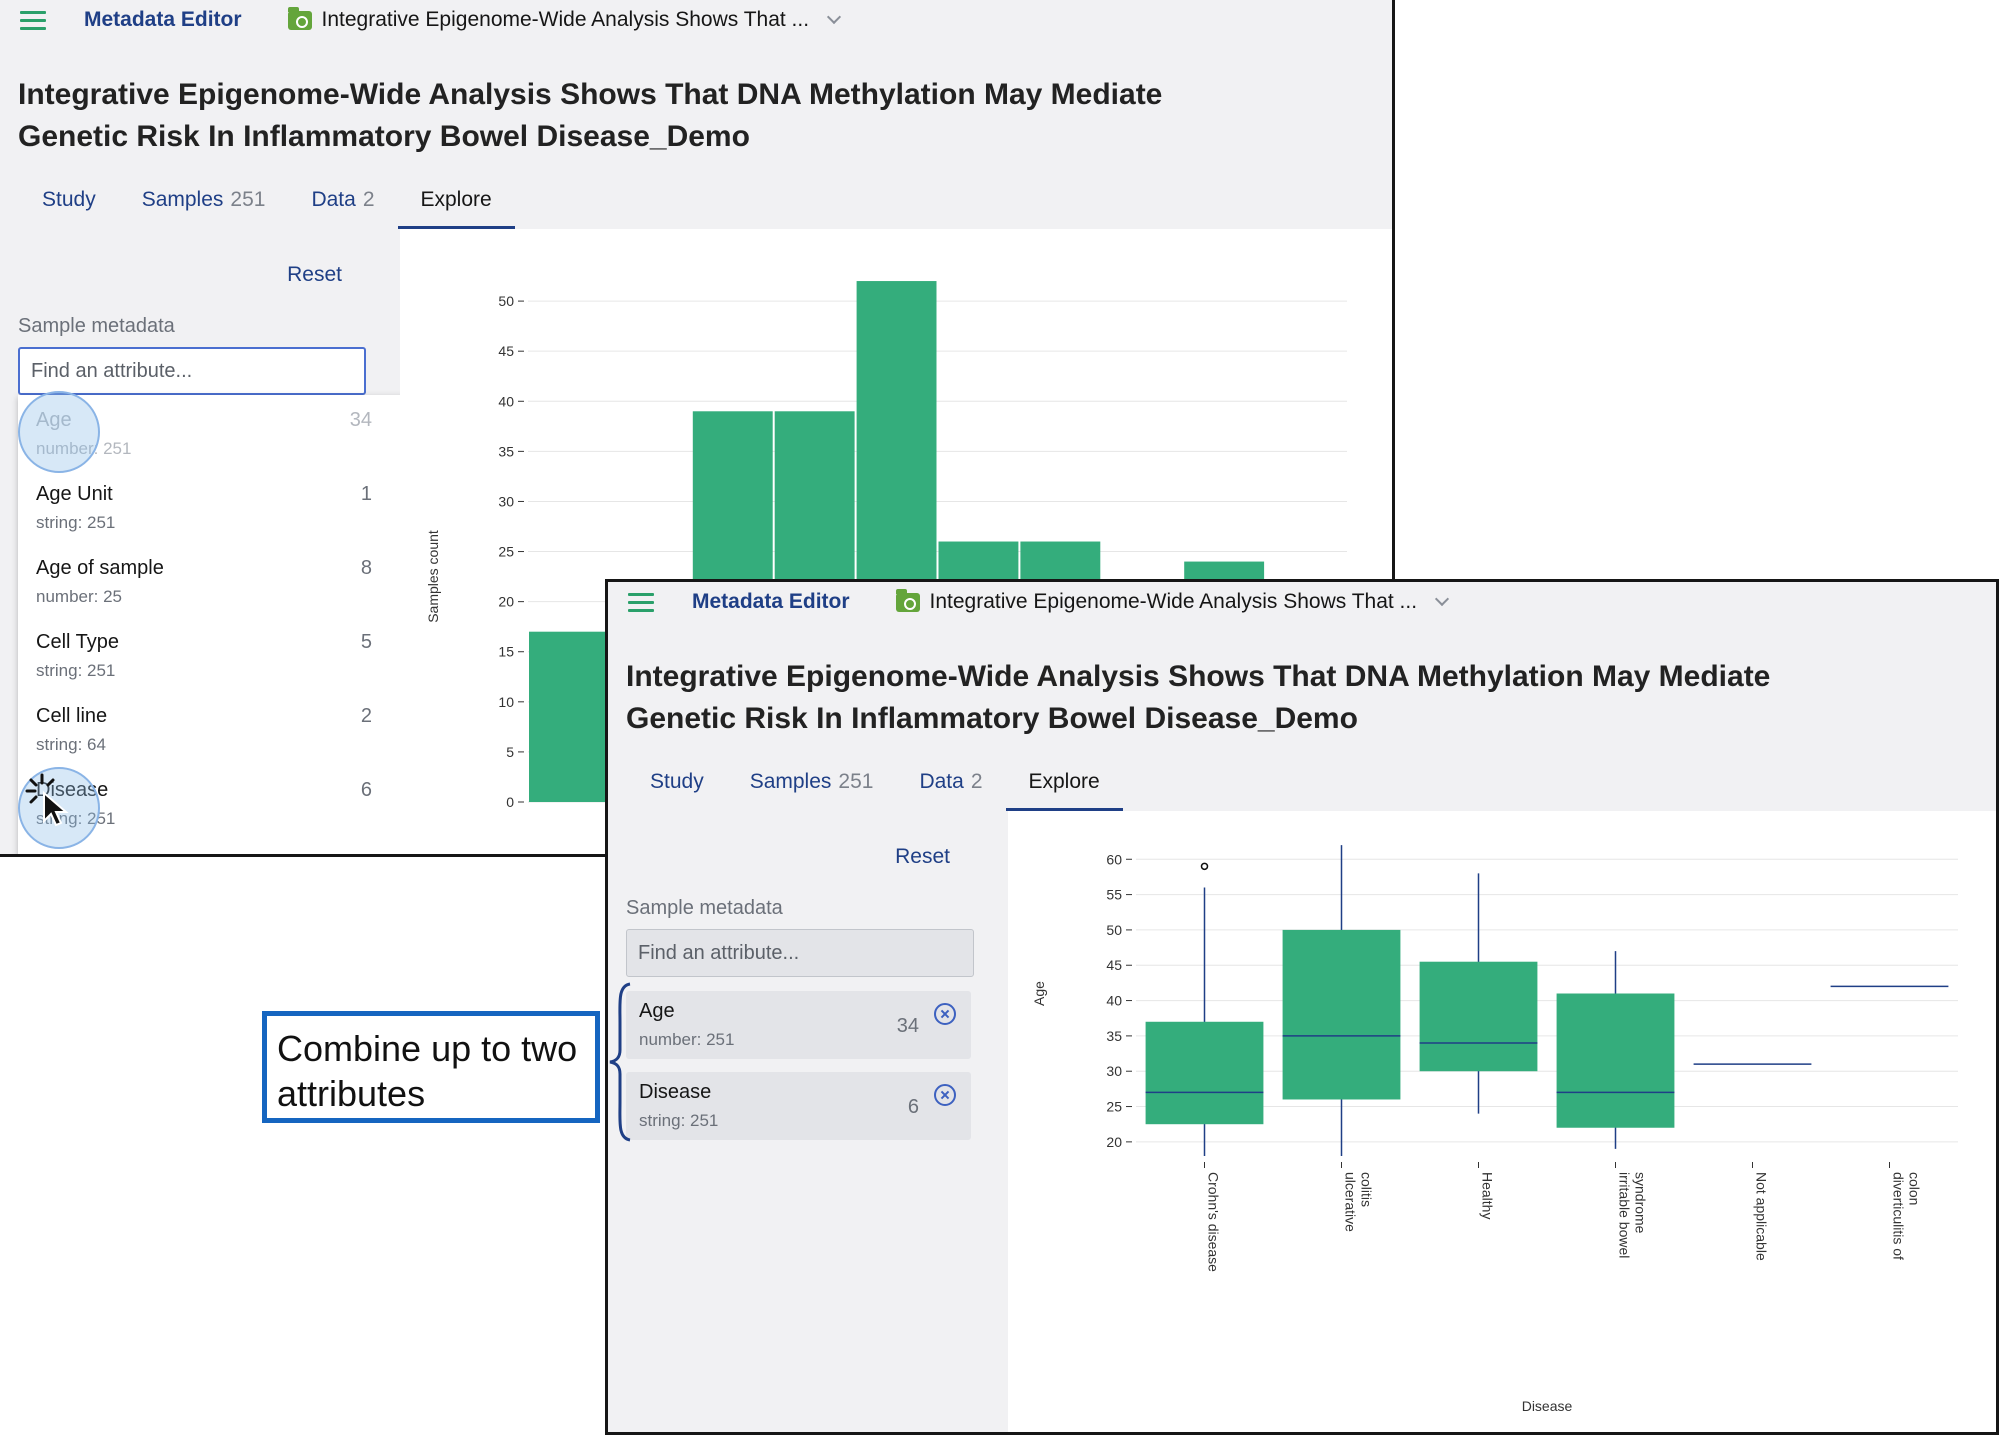 This screenshot has width=1999, height=1435. Describe the element at coordinates (1114, 1071) in the screenshot. I see `y-tick-label: 30` at that location.